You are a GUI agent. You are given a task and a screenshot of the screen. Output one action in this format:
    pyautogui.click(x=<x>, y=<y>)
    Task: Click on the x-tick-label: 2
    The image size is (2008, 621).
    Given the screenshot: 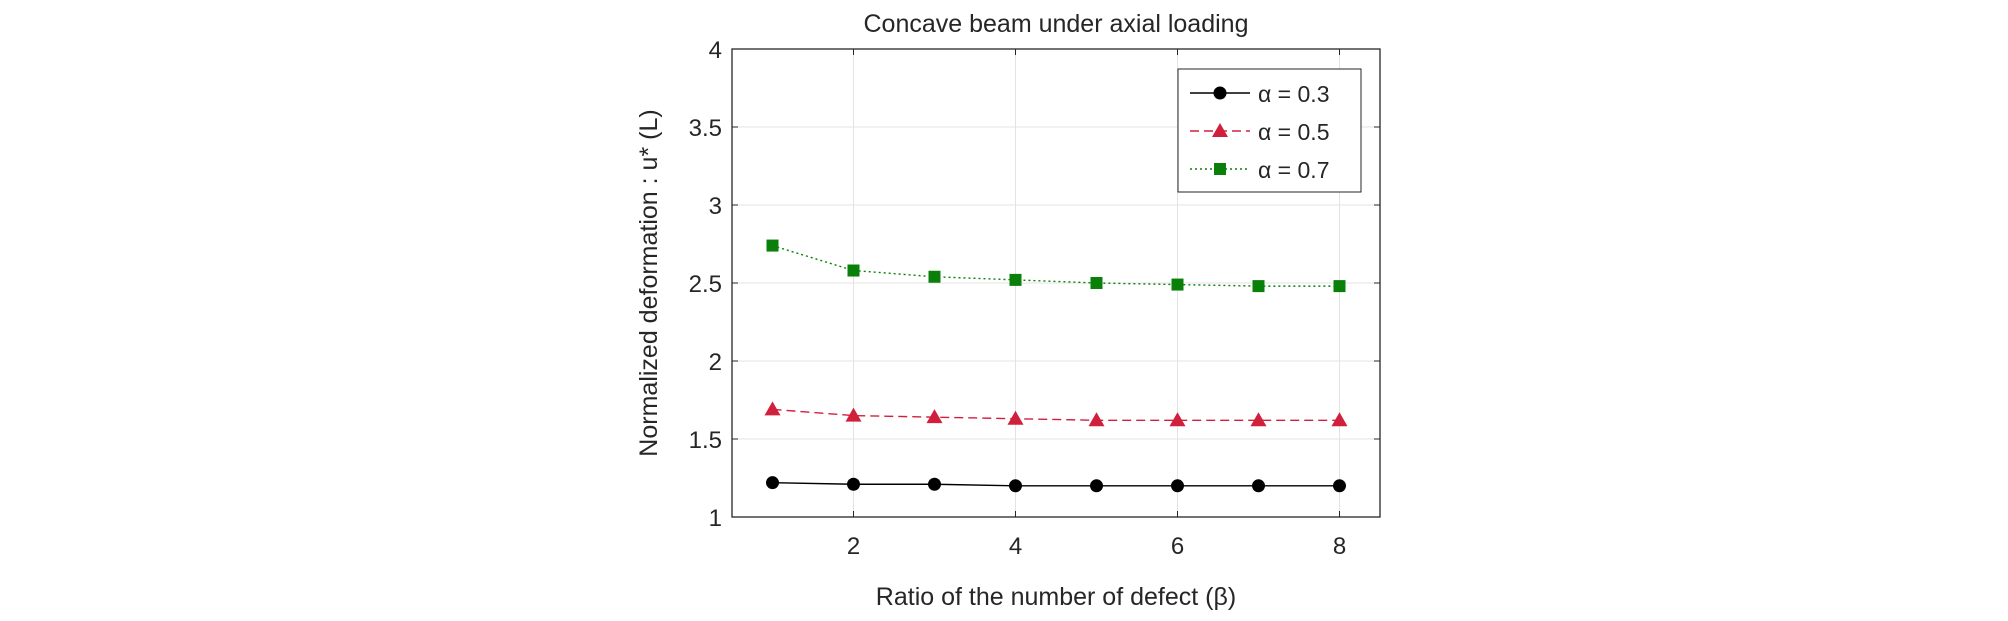 What is the action you would take?
    pyautogui.click(x=853, y=546)
    